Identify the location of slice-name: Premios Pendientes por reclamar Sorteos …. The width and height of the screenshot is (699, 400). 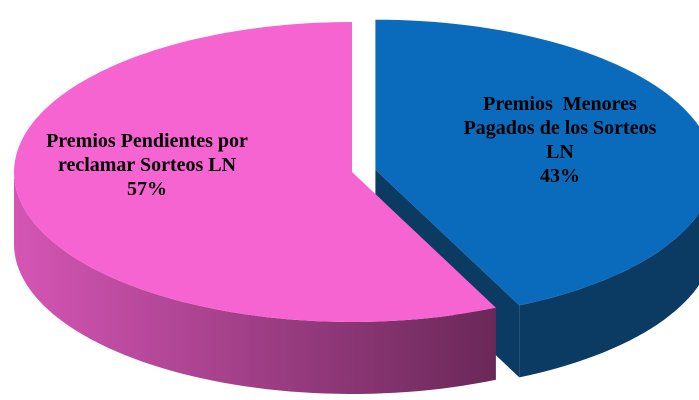
(149, 153).